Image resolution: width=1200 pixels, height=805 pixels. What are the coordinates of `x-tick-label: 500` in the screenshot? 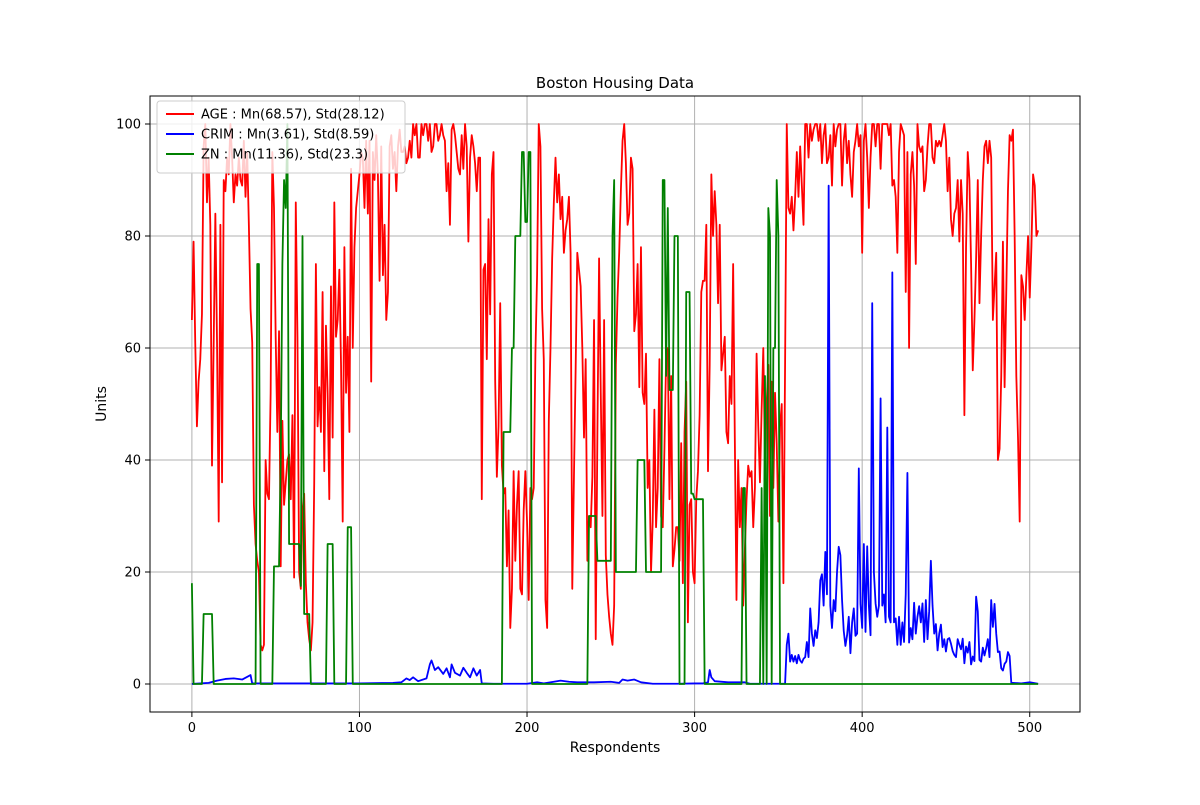 It's located at (1029, 728).